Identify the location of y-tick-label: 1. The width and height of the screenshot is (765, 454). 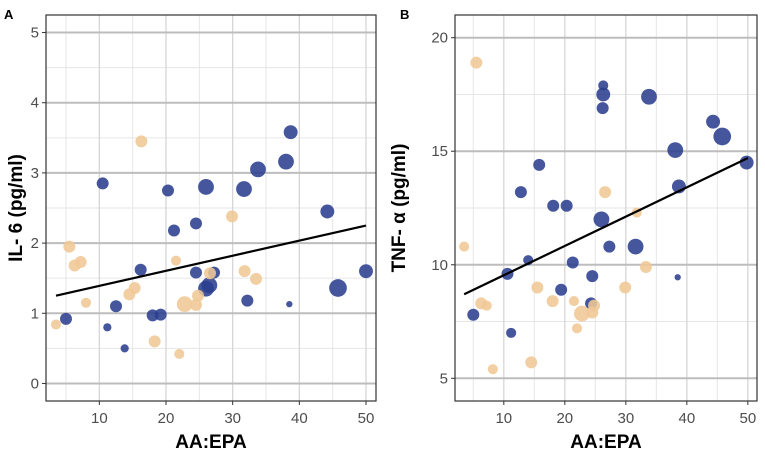
(35, 313).